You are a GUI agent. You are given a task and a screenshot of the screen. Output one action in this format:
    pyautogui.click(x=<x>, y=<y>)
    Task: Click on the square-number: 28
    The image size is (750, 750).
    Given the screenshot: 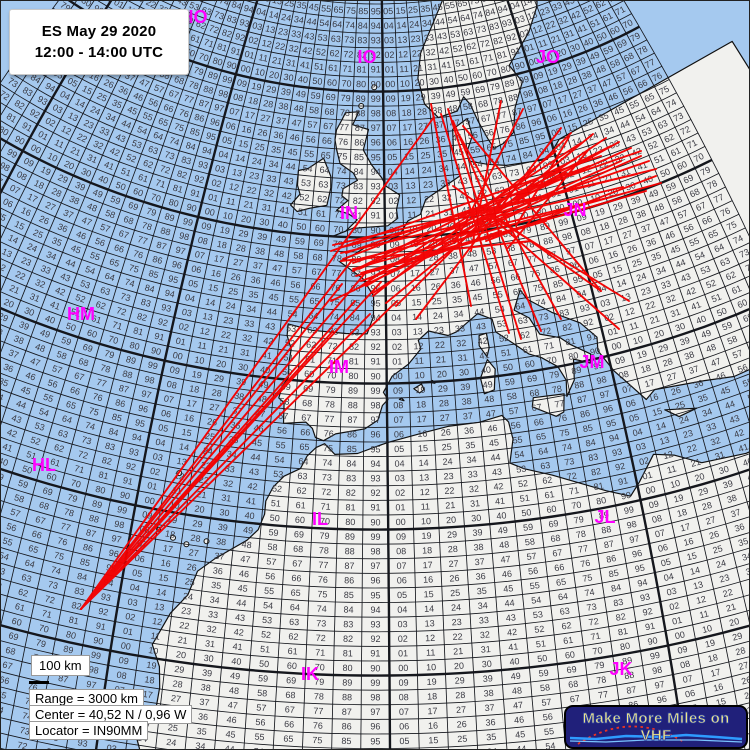 What is the action you would take?
    pyautogui.click(x=667, y=362)
    